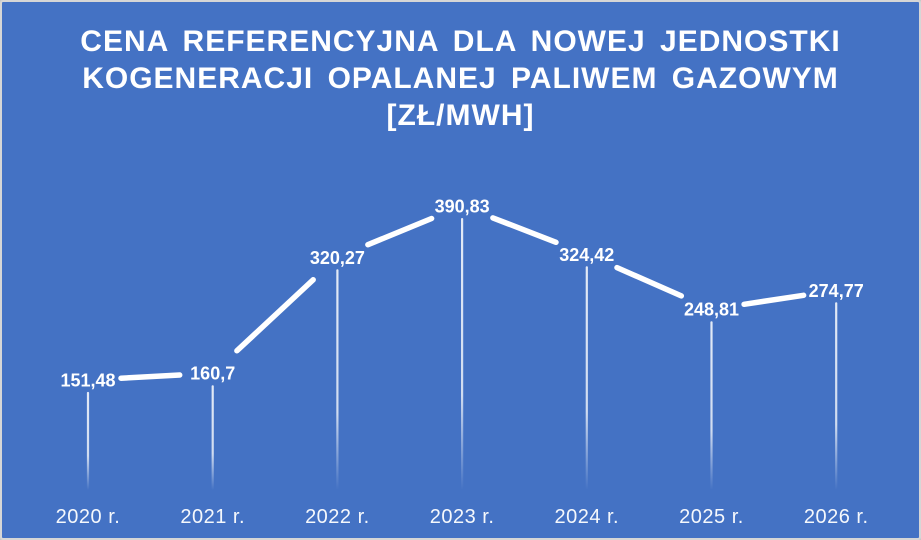 The image size is (921, 540). Describe the element at coordinates (212, 517) in the screenshot. I see `x-axis-label: 2021 r.` at that location.